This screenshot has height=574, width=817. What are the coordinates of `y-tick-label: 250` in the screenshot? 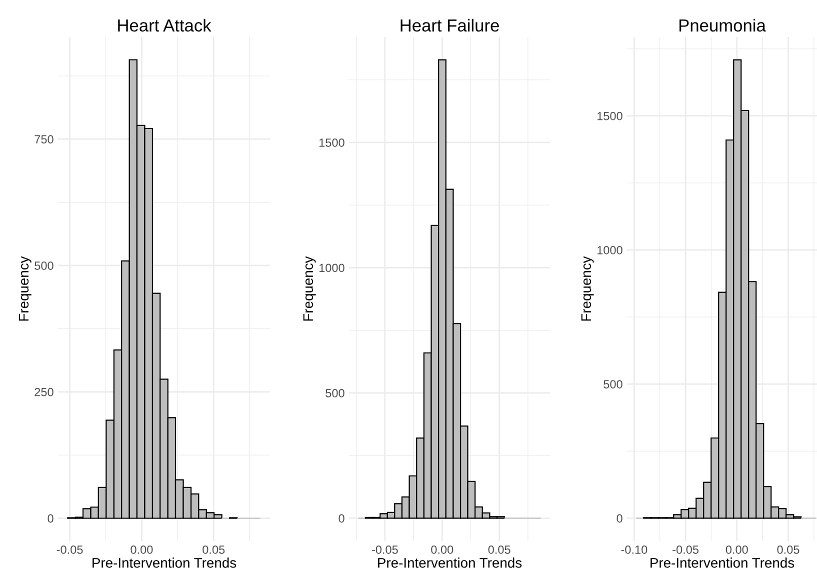 It's located at (44, 392).